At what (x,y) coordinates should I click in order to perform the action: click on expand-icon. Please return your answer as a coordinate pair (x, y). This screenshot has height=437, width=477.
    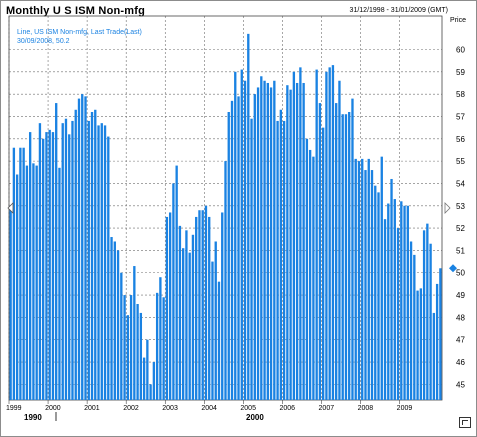
    Looking at the image, I should click on (465, 422).